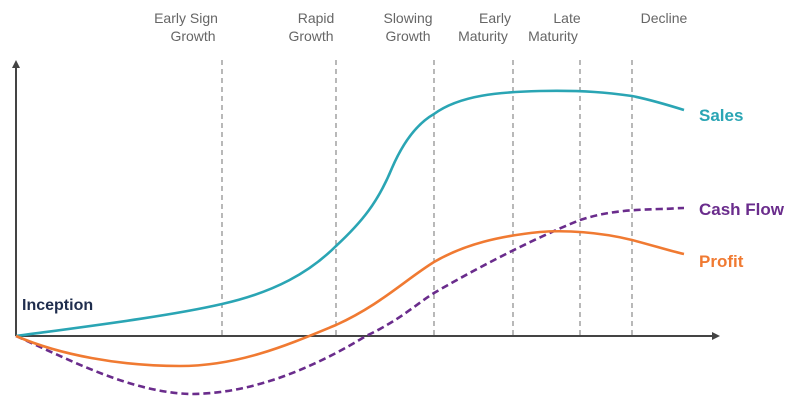 The image size is (801, 407). What do you see at coordinates (407, 36) in the screenshot?
I see `stage-label-slowing-growth: Growth` at bounding box center [407, 36].